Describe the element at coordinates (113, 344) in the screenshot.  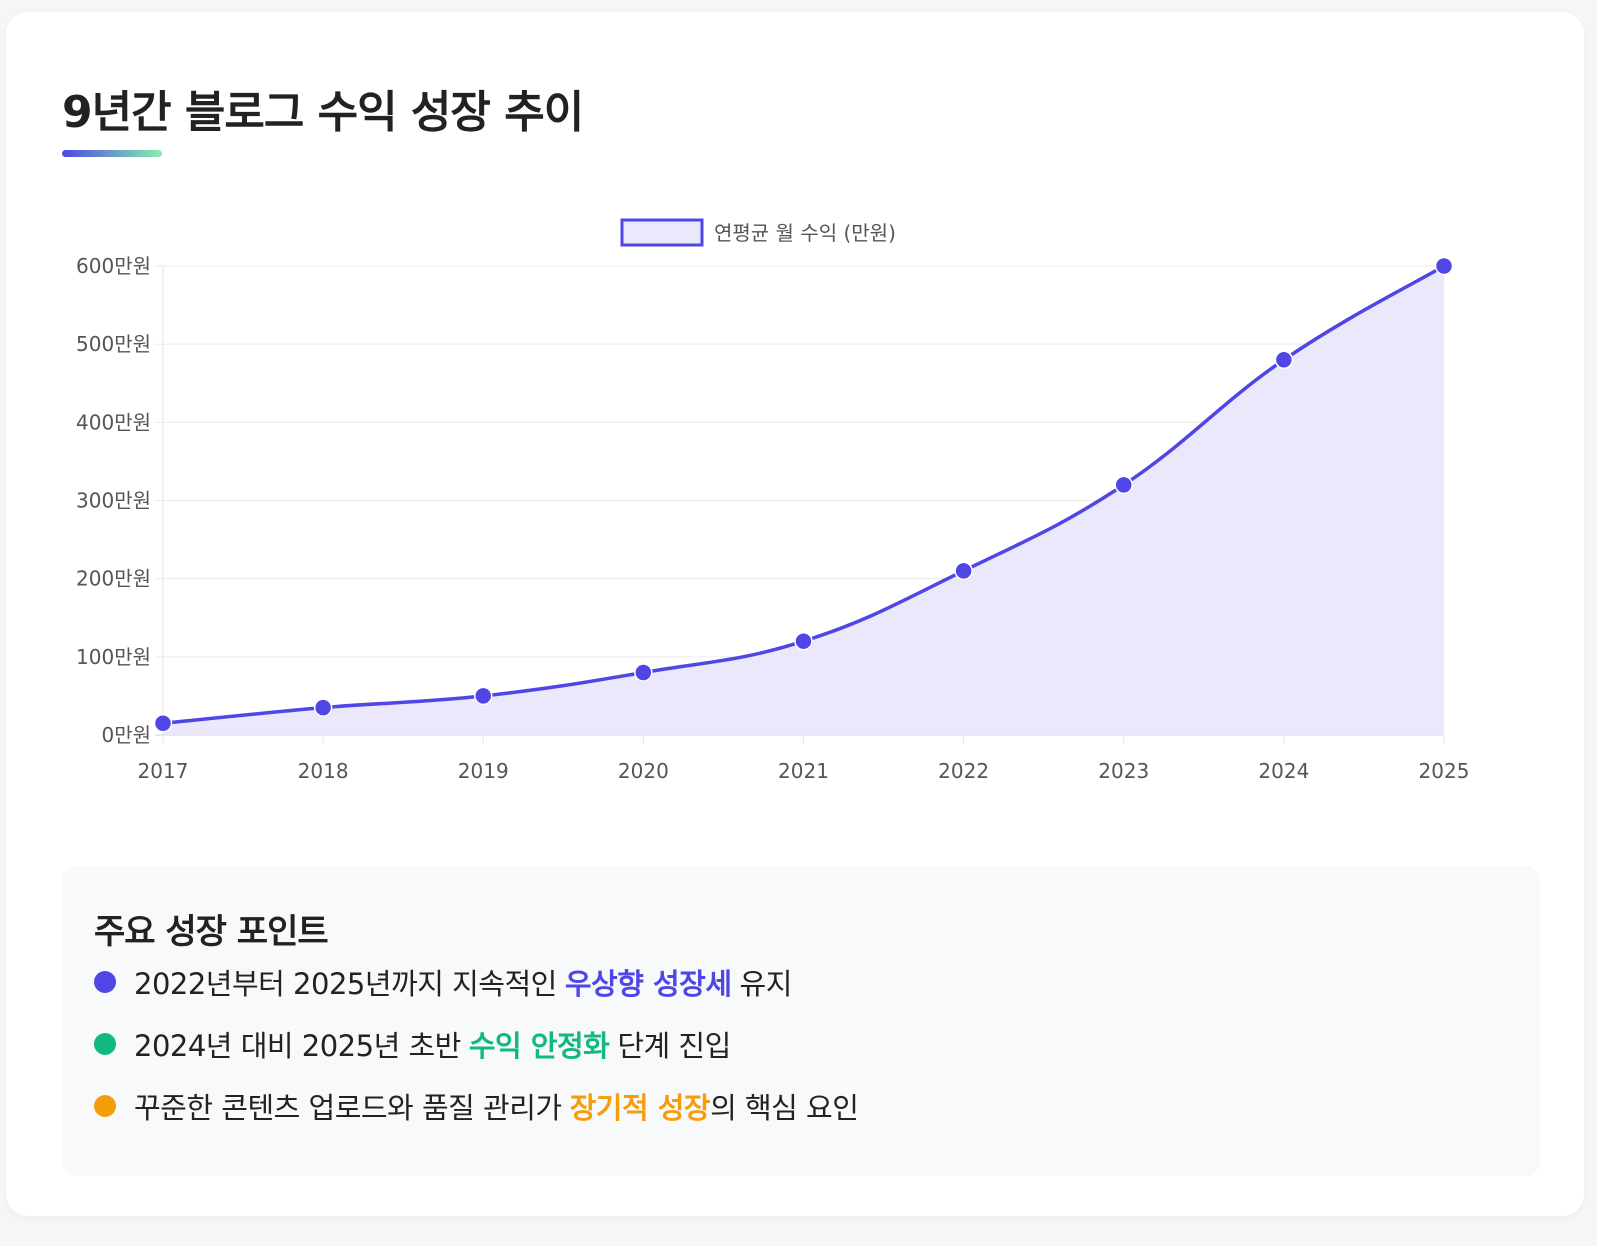
I see `y-tick-label: 500만원` at that location.